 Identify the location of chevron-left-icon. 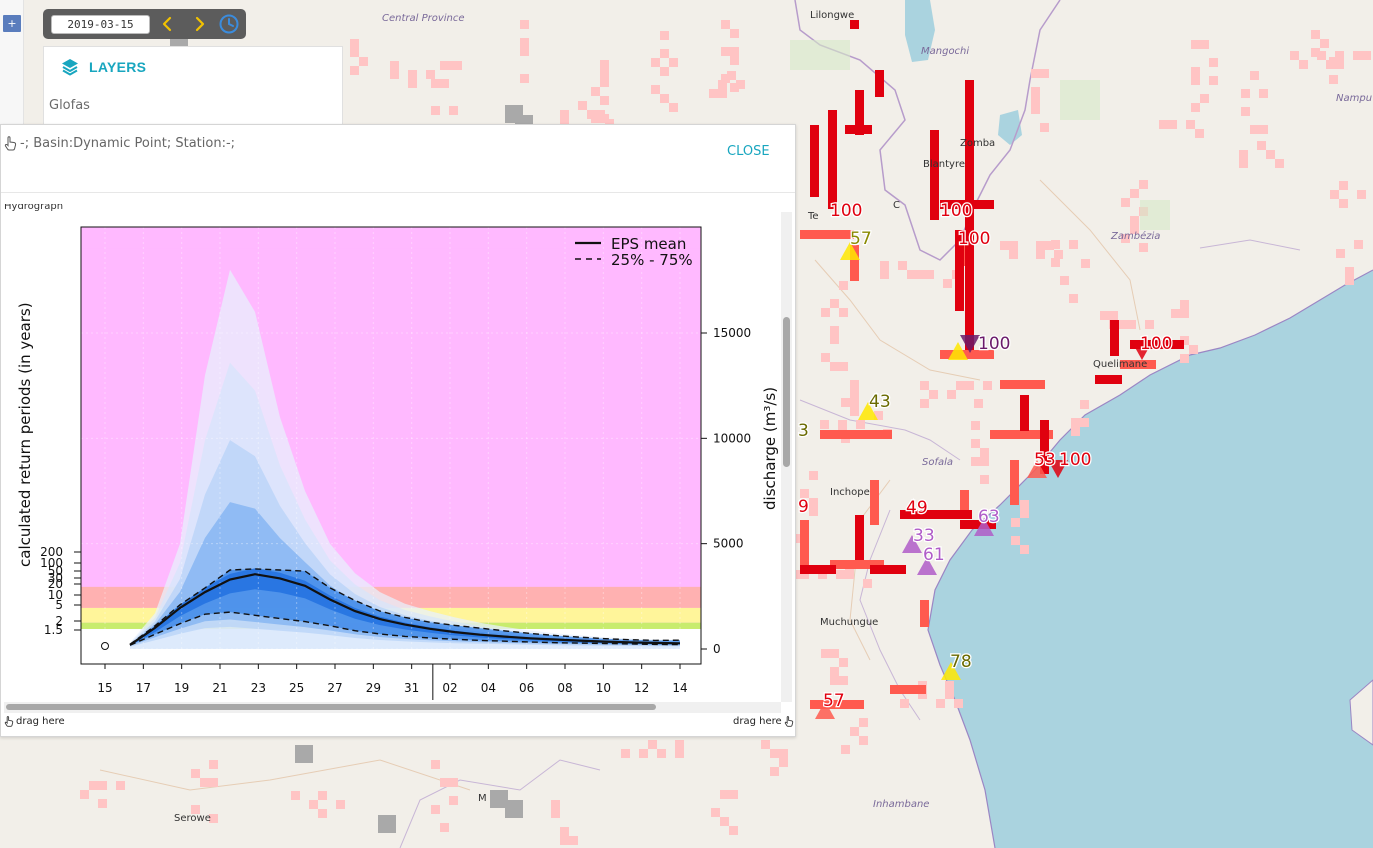
(168, 24).